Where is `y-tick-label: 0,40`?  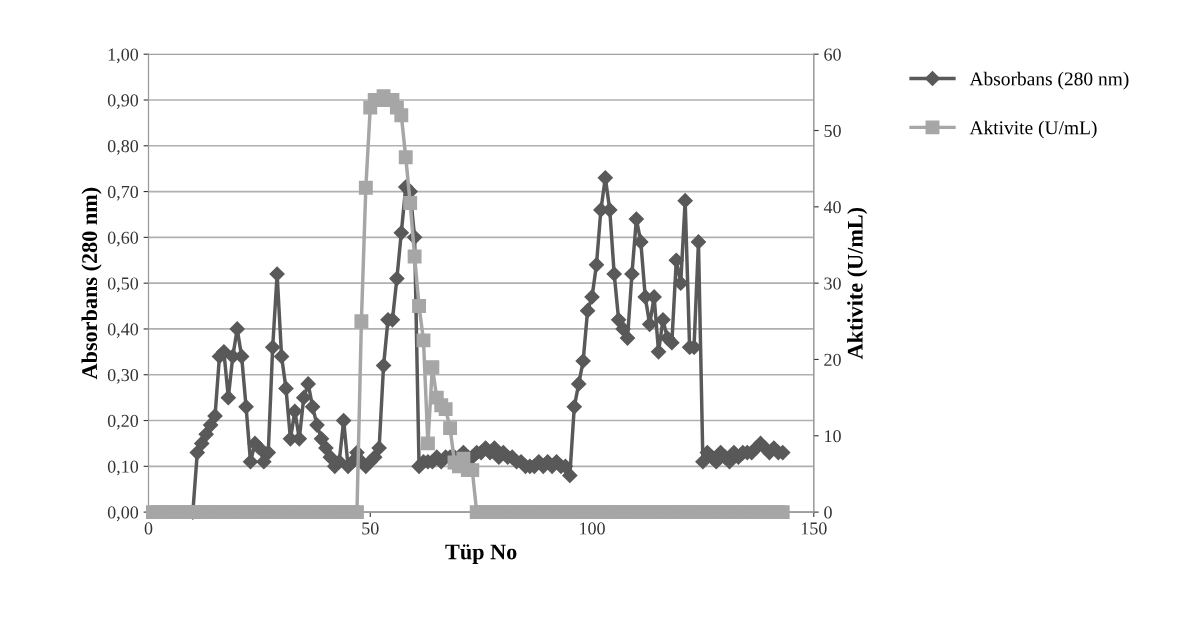
y-tick-label: 0,40 is located at coordinates (123, 330).